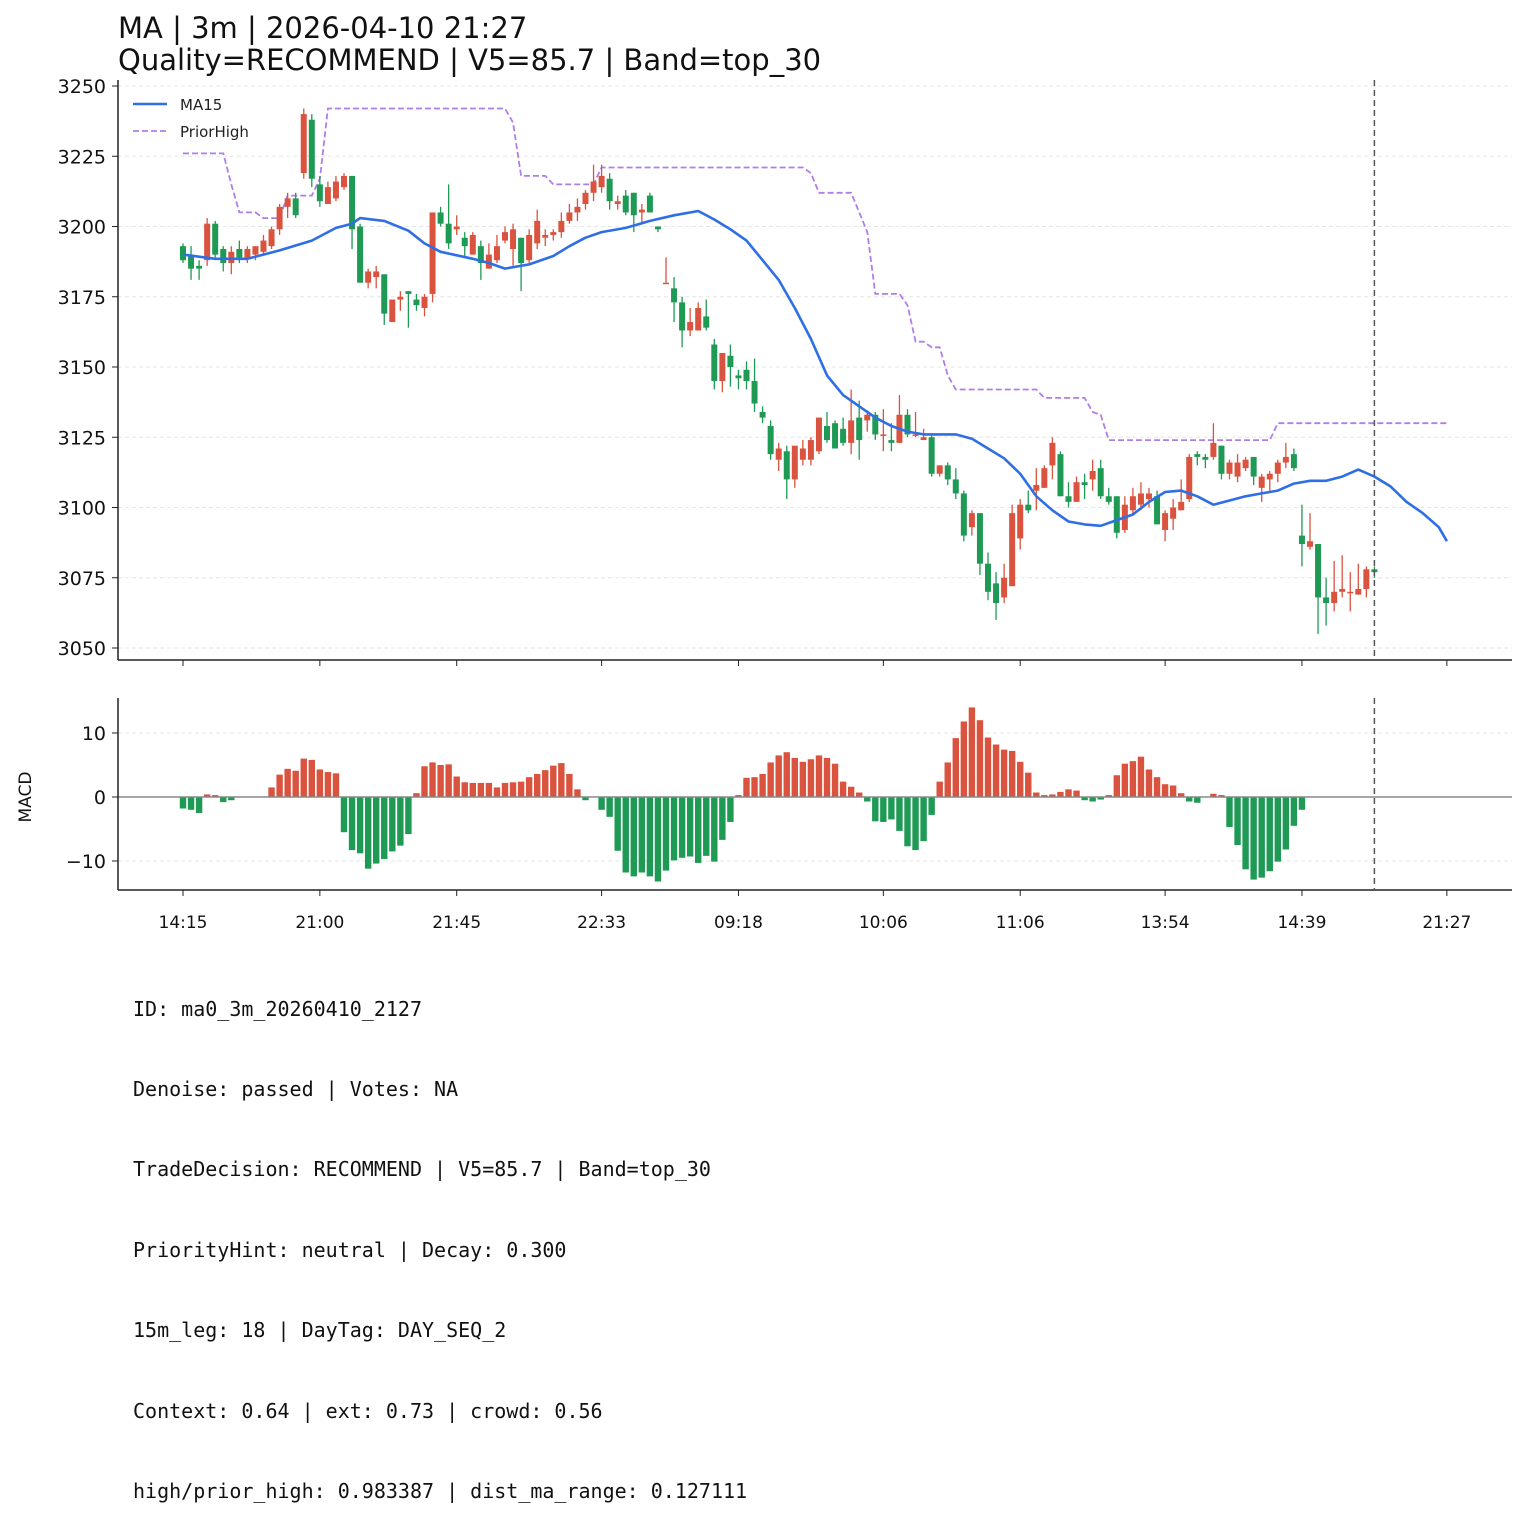  I want to click on xtick-label: 14:15, so click(183, 923).